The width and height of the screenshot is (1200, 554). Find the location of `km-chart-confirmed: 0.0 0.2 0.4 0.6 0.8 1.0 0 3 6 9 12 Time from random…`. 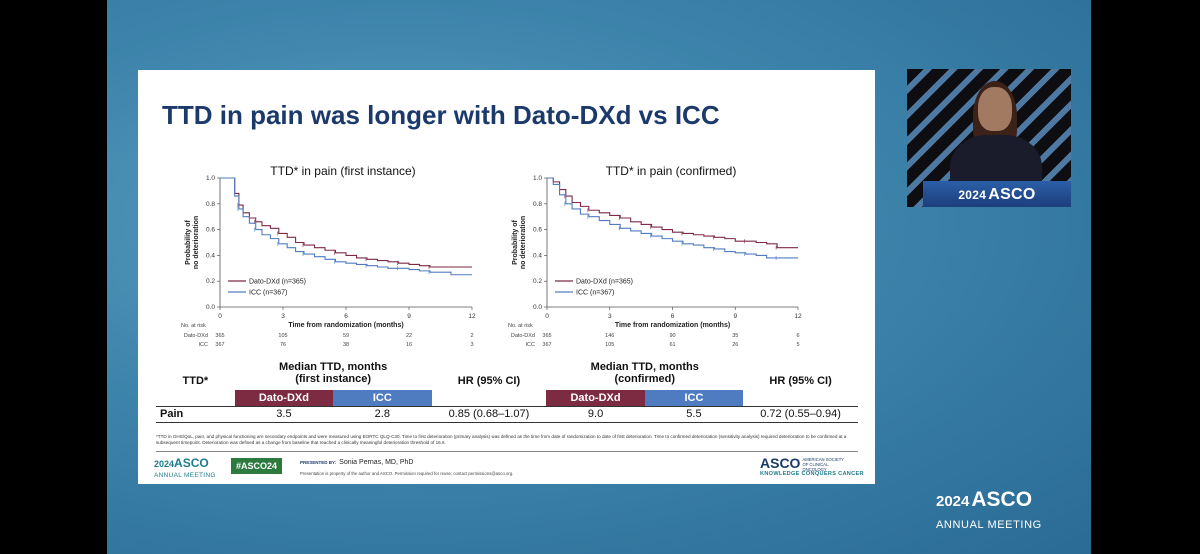

km-chart-confirmed: 0.0 0.2 0.4 0.6 0.8 1.0 0 3 6 9 12 Time from random… is located at coordinates (655, 261).